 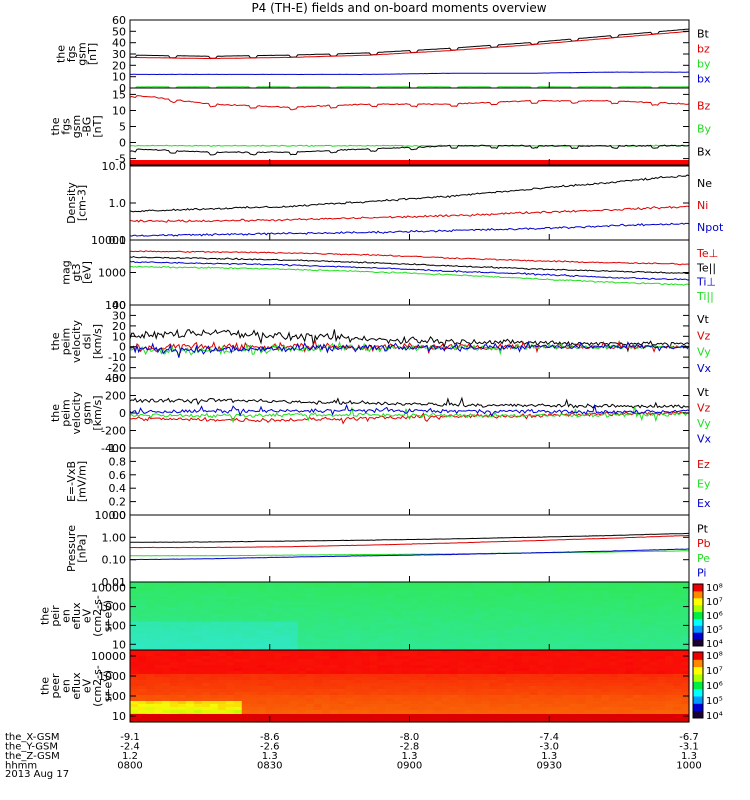 What do you see at coordinates (703, 49) in the screenshot?
I see `legend-entry-bz: bz` at bounding box center [703, 49].